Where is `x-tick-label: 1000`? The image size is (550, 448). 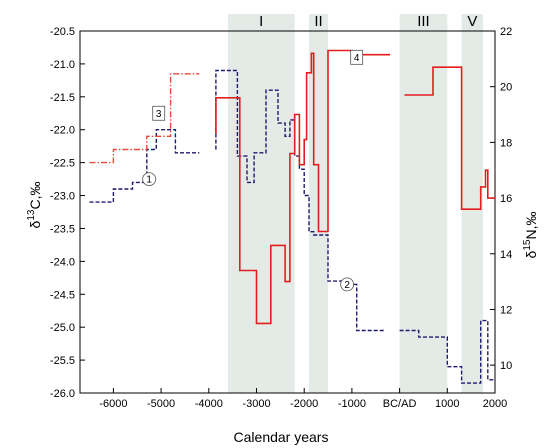 x-tick-label: 1000 is located at coordinates (447, 404).